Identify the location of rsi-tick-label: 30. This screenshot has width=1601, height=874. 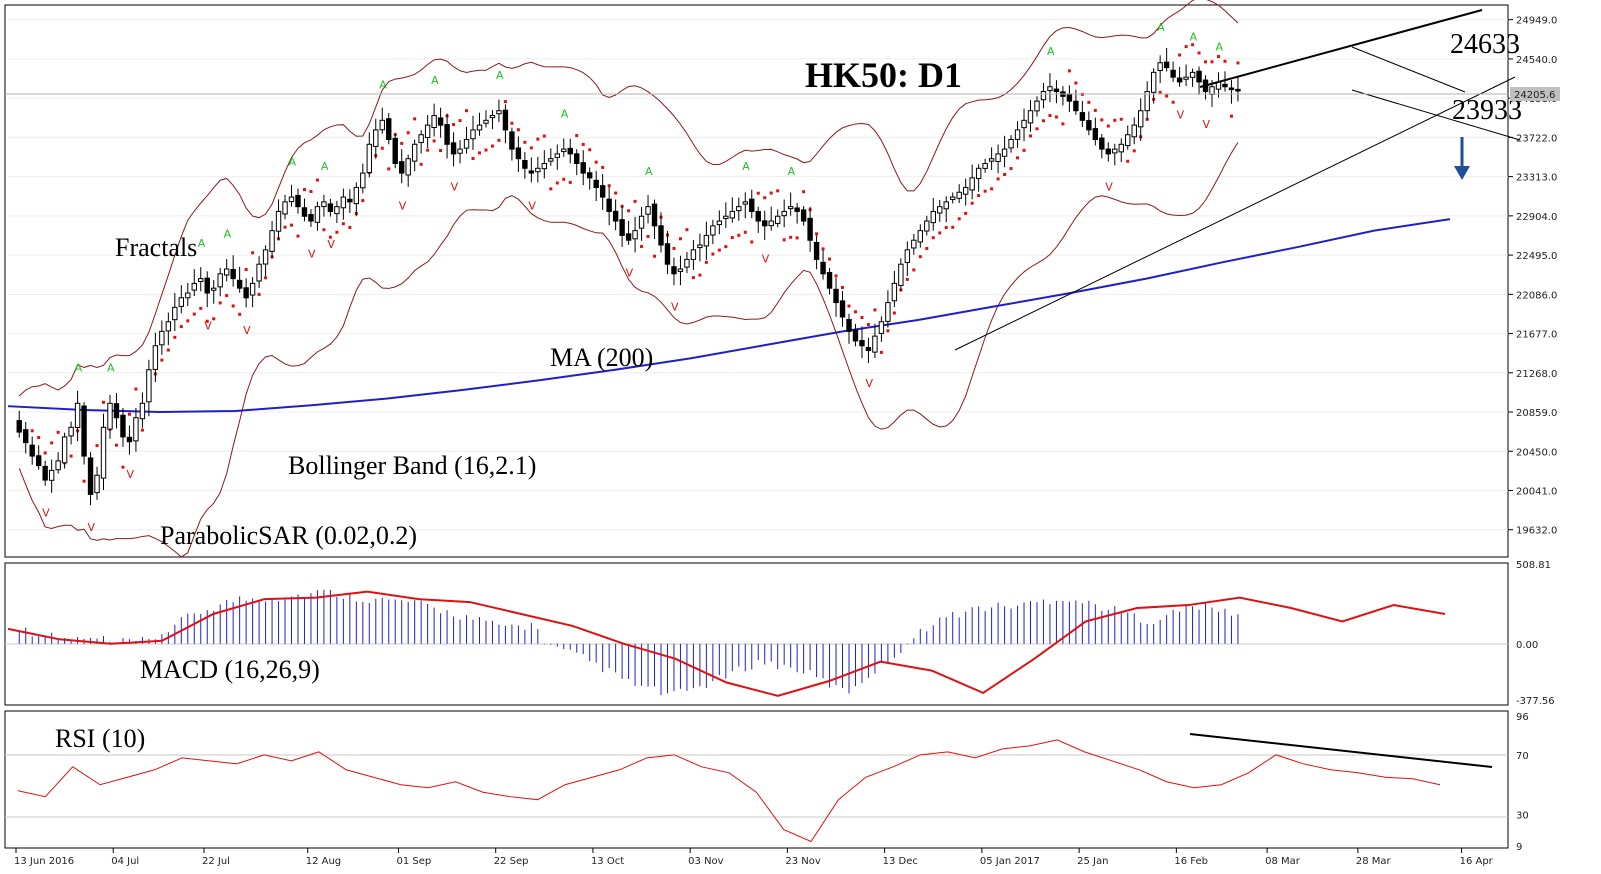
(1522, 816).